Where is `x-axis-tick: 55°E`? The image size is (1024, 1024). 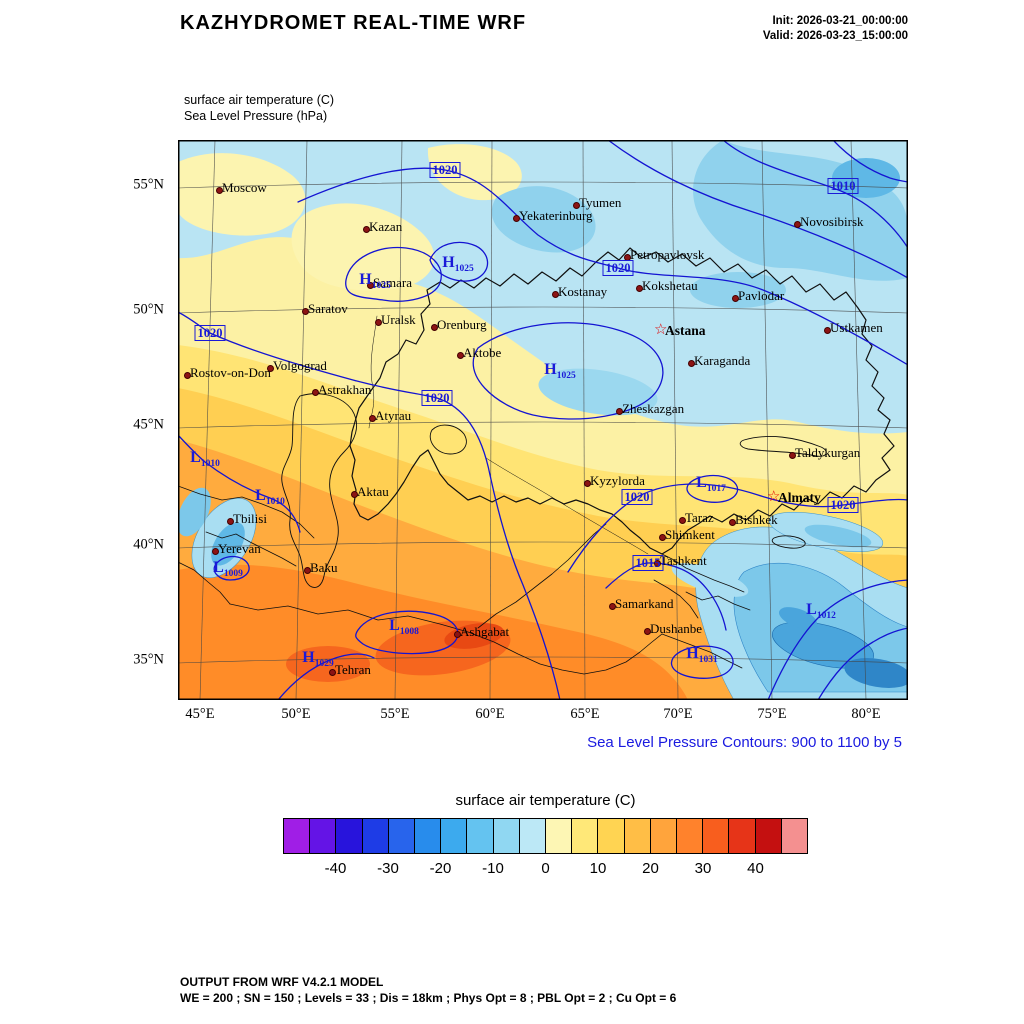
x-axis-tick: 55°E is located at coordinates (395, 714).